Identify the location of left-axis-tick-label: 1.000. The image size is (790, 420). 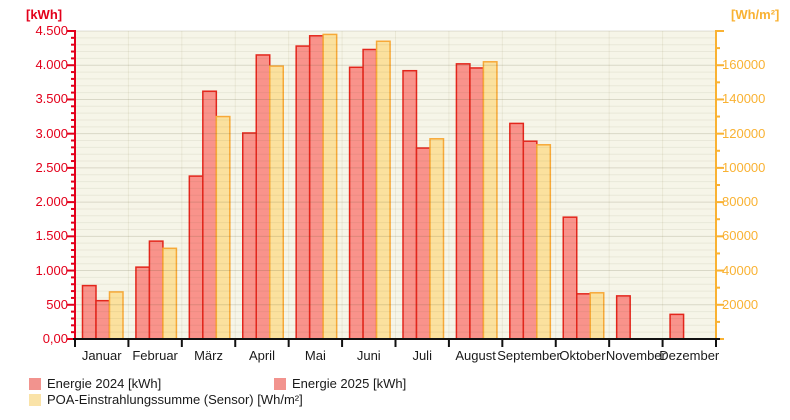
(51, 270).